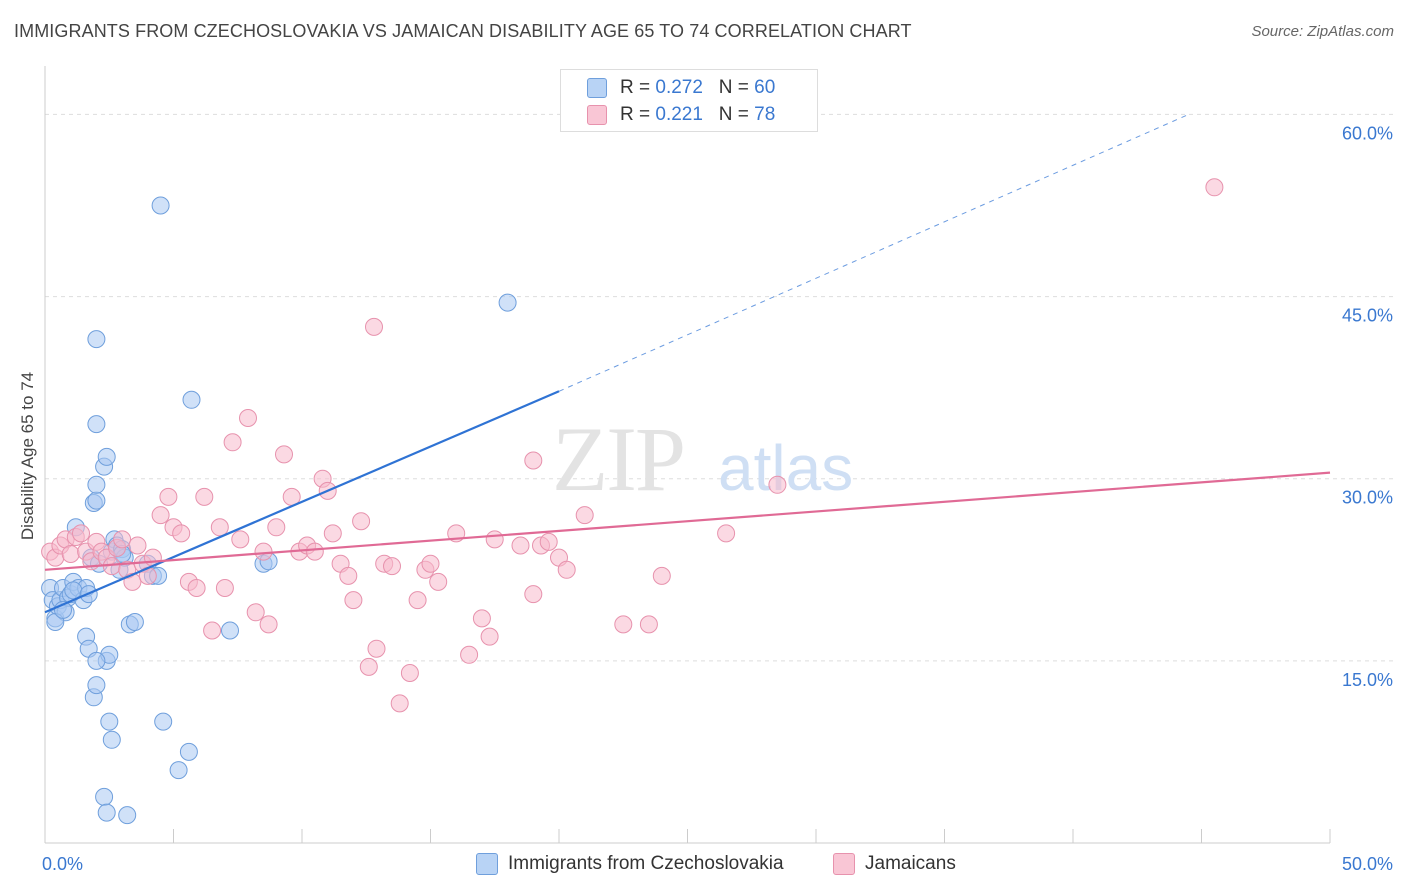 This screenshot has height=892, width=1406. Describe the element at coordinates (1367, 498) in the screenshot. I see `y-tick-label: 30.0%` at that location.